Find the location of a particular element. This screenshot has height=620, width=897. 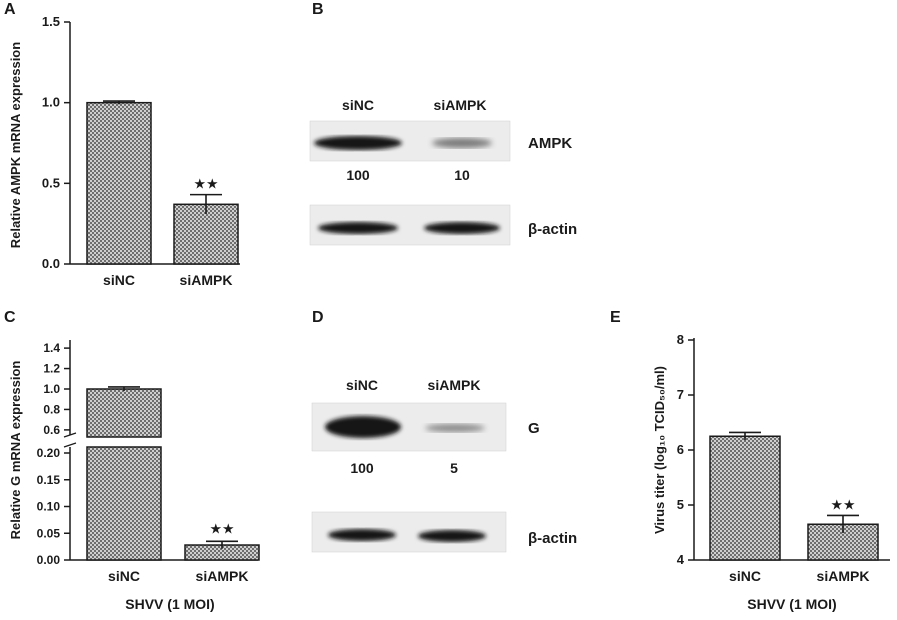

chart-c-xlabel: SHVV (1 MOI) is located at coordinates (169, 604).